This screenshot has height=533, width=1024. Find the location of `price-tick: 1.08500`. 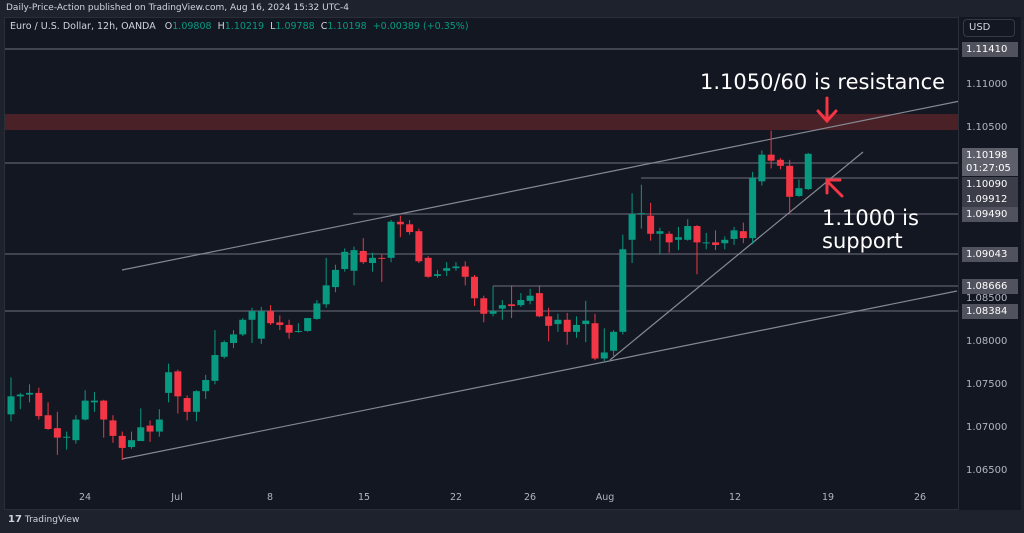

price-tick: 1.08500 is located at coordinates (987, 298).